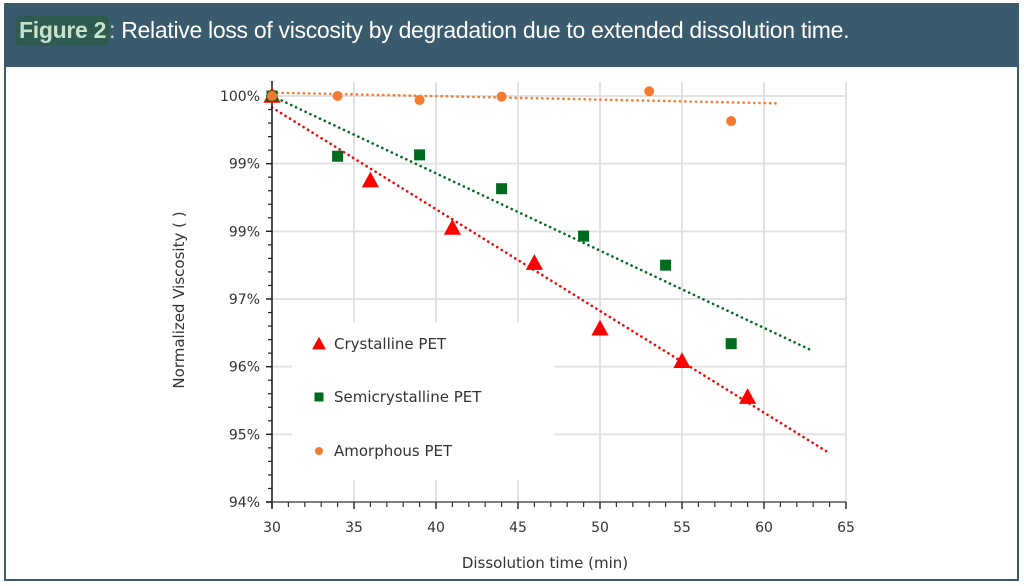  What do you see at coordinates (393, 451) in the screenshot?
I see `legend-label: Amorphous PET` at bounding box center [393, 451].